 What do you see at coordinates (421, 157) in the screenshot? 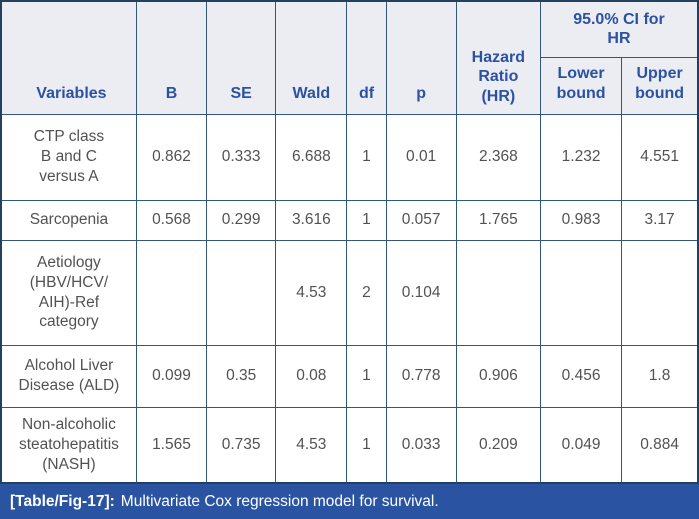
I see `cell-p: 0.01` at bounding box center [421, 157].